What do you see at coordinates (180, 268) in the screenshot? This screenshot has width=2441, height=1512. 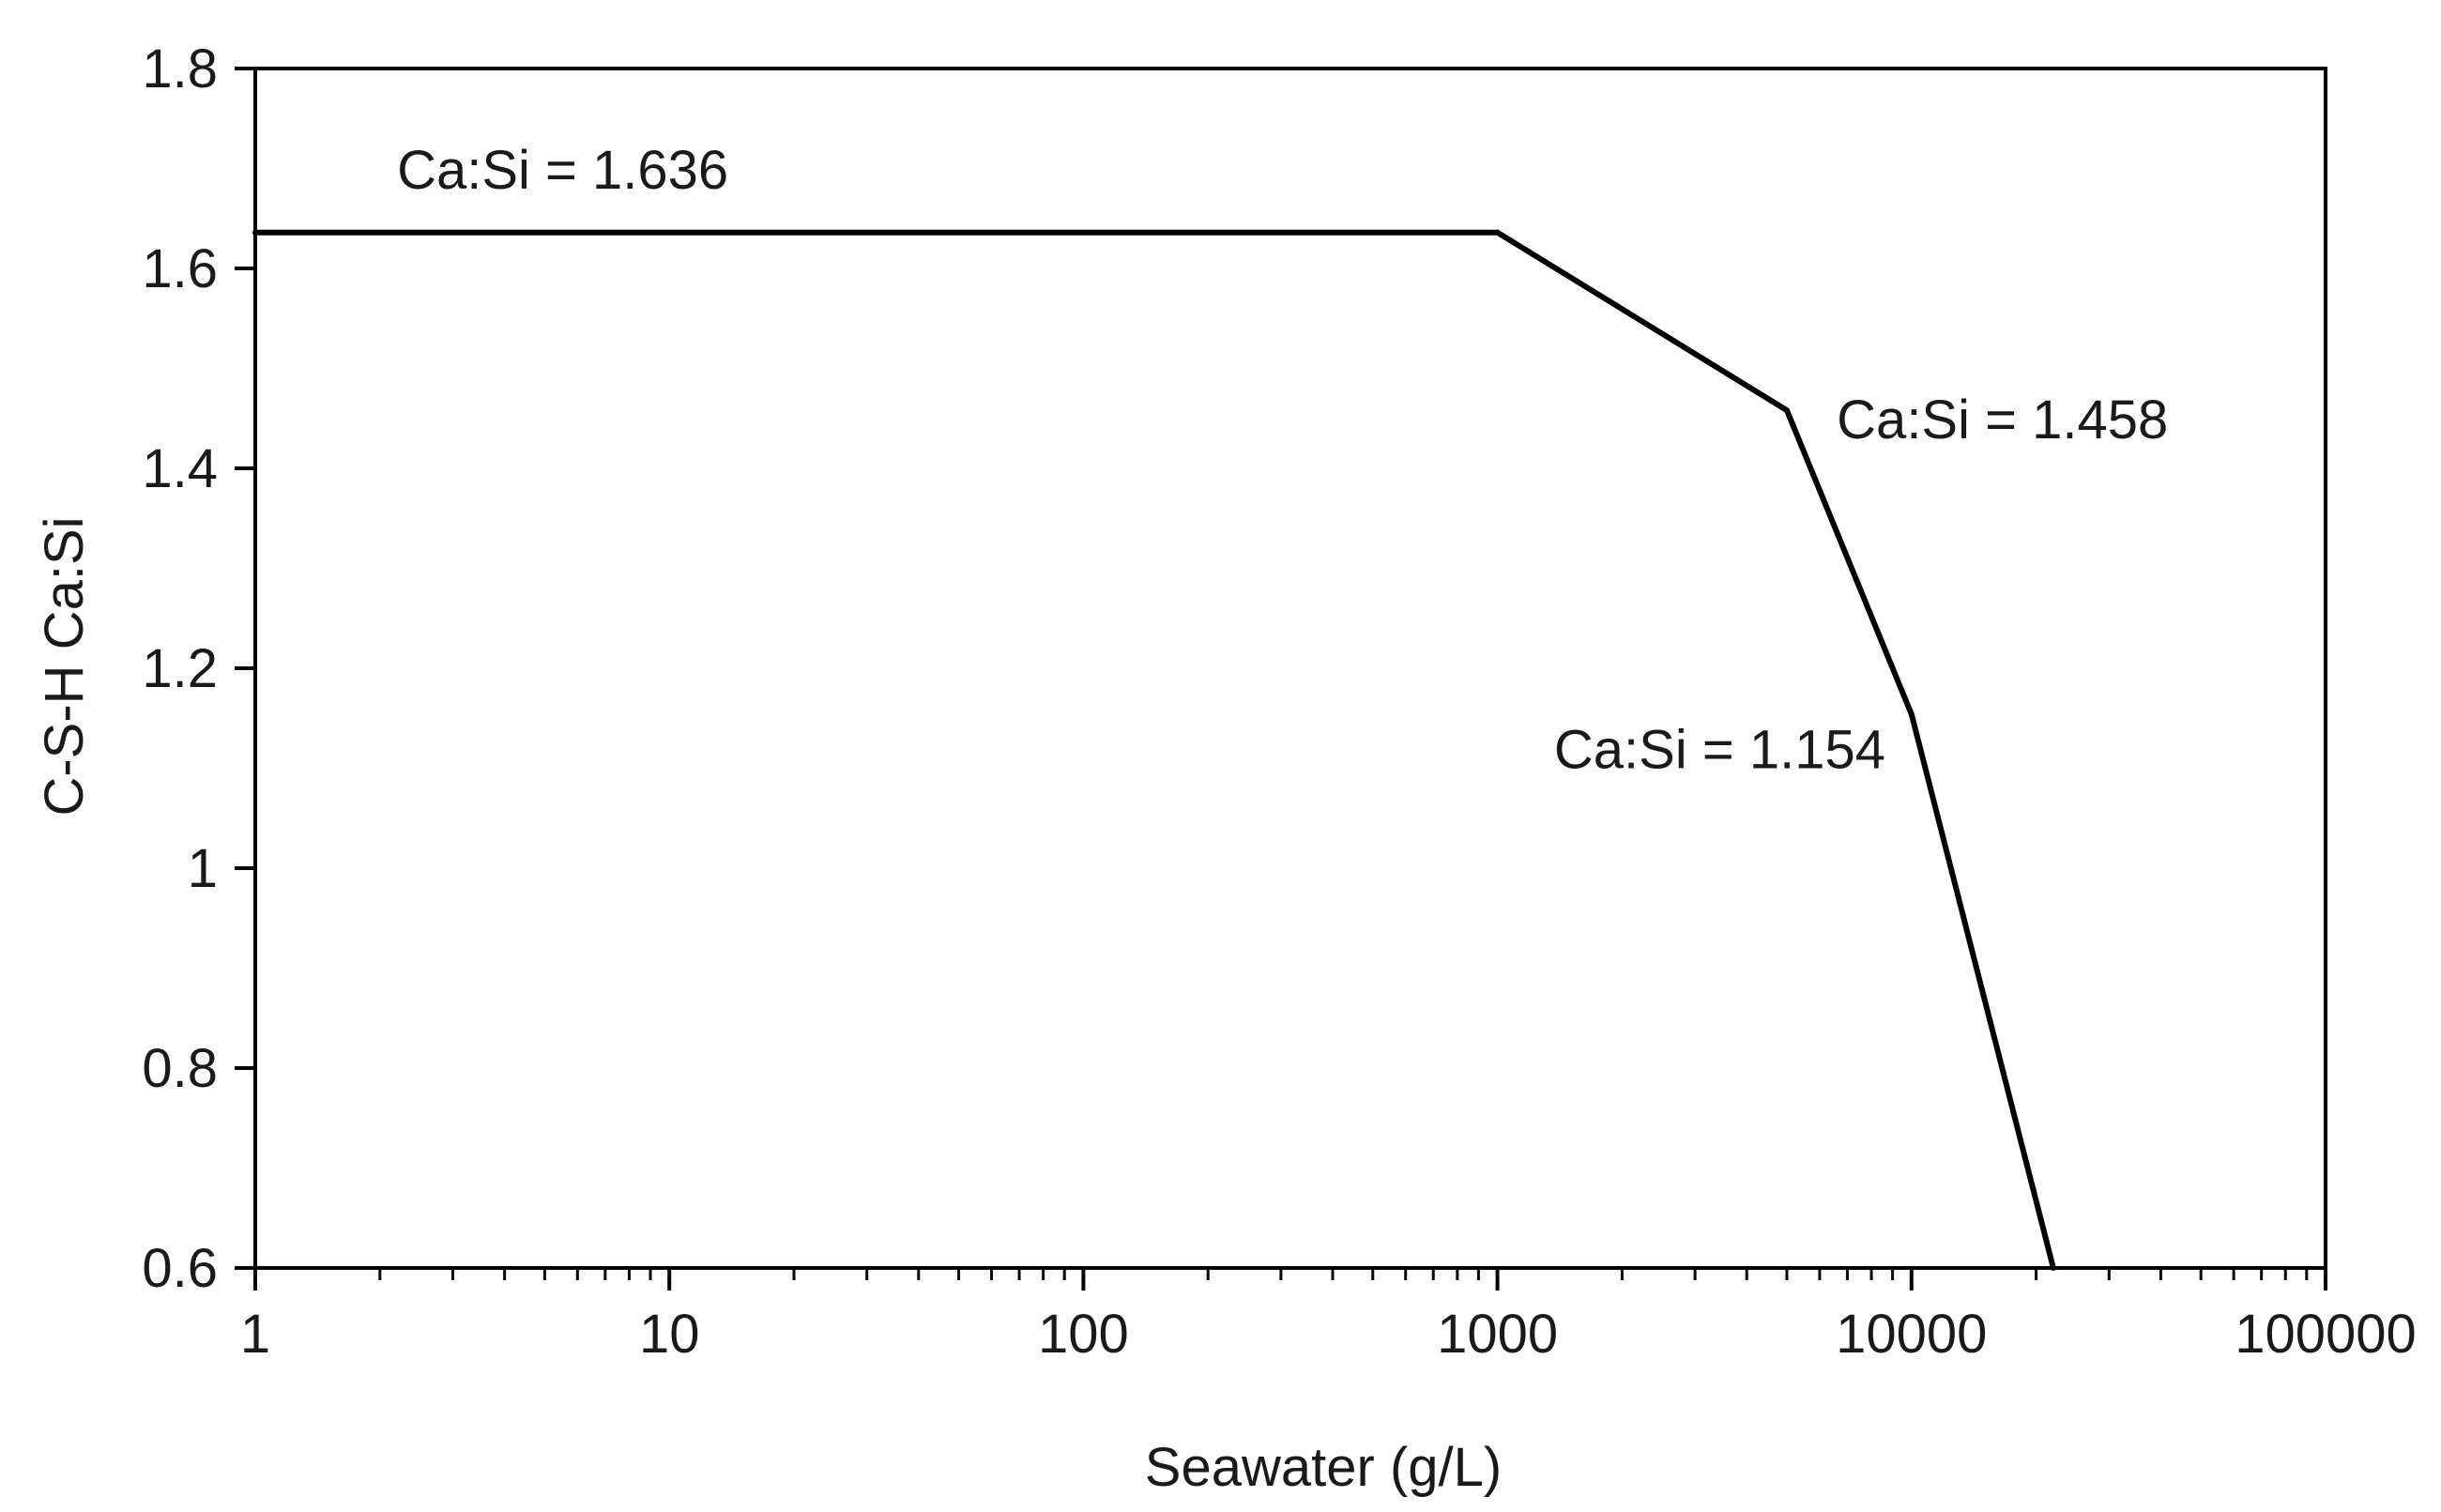 I see `y-tick-label: 1.6` at bounding box center [180, 268].